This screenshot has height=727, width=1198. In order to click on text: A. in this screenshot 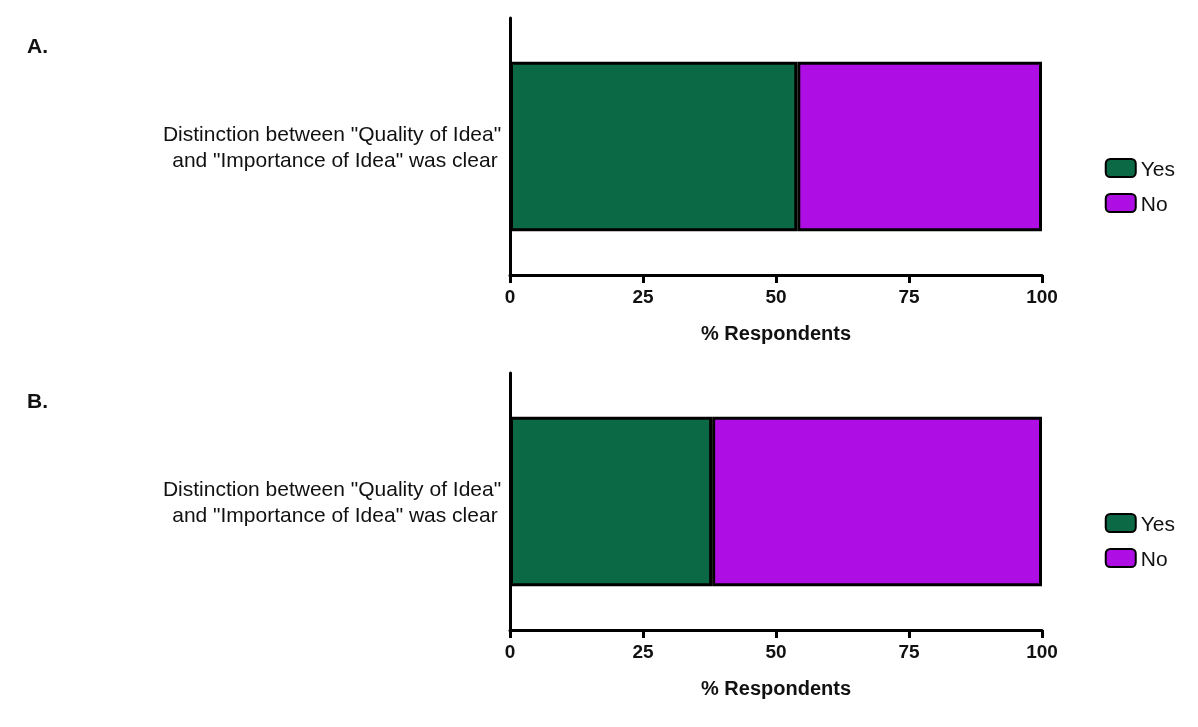, I will do `click(37, 45)`.